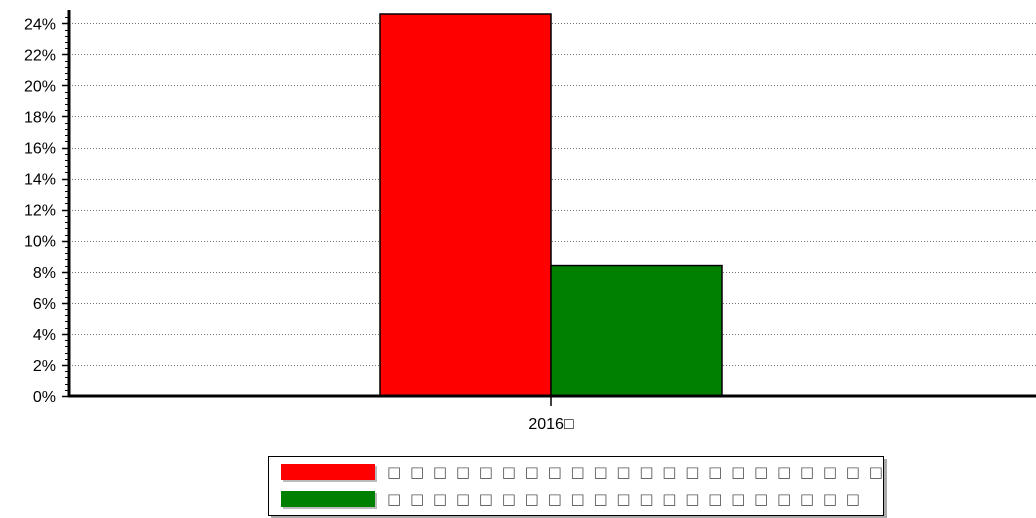  What do you see at coordinates (551, 424) in the screenshot?
I see `x-tick-label: 2016□` at bounding box center [551, 424].